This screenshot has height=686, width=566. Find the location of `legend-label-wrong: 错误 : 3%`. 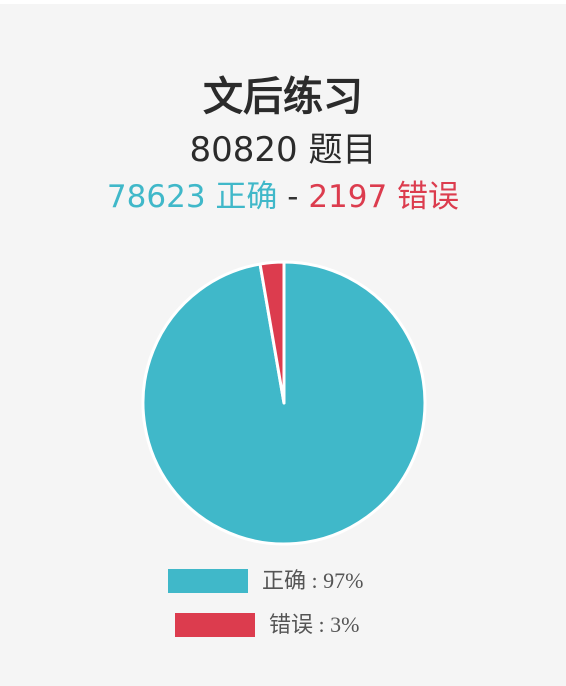

legend-label-wrong: 错误 : 3% is located at coordinates (314, 624).